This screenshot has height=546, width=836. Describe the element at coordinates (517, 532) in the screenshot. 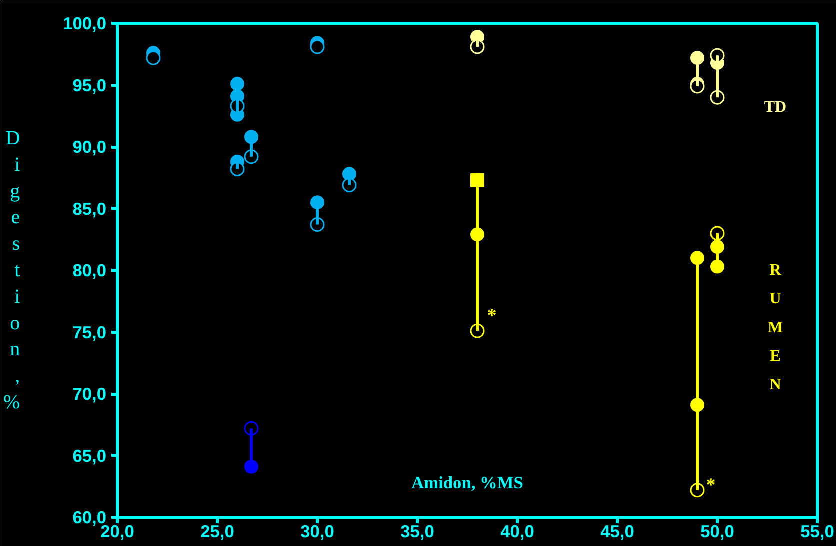

I see `x-tick-label: 40,0` at that location.